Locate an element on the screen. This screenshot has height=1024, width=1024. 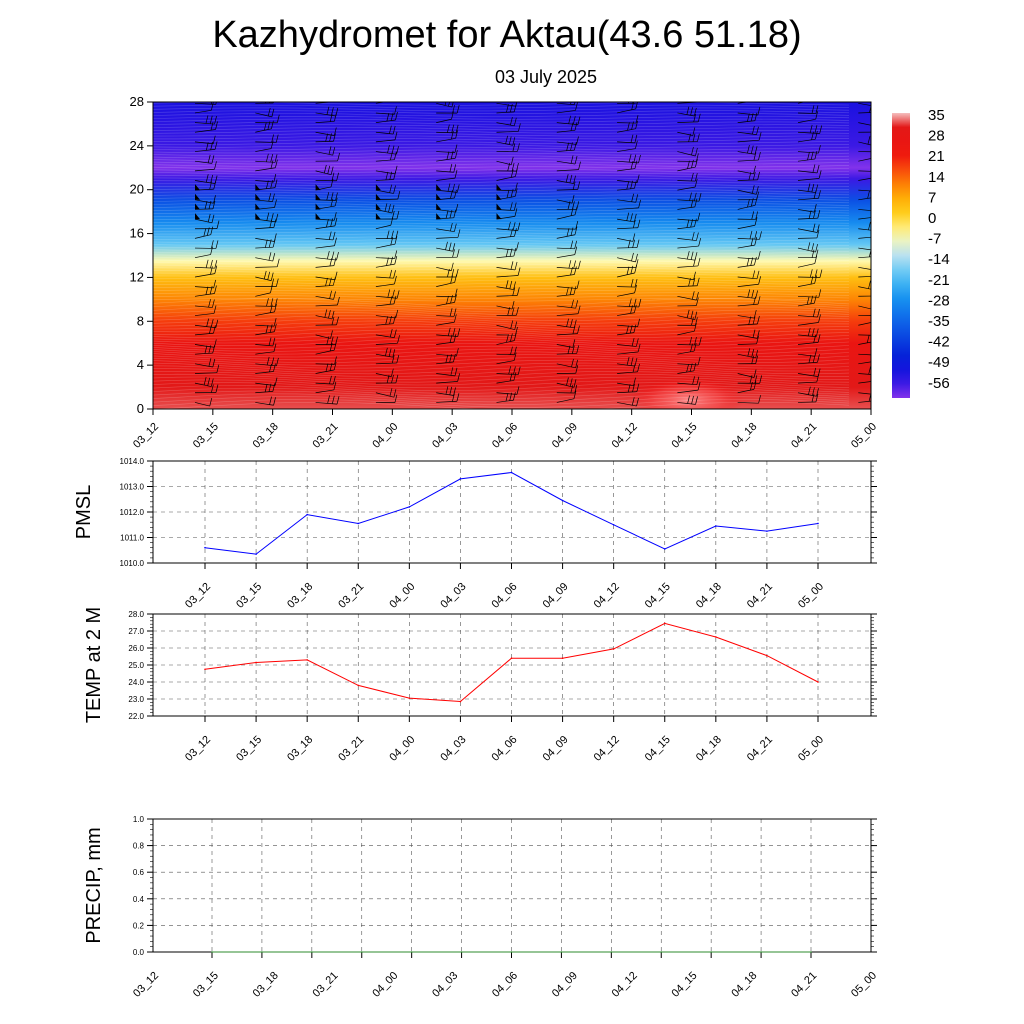
y-tick-label: 12 is located at coordinates (137, 276).